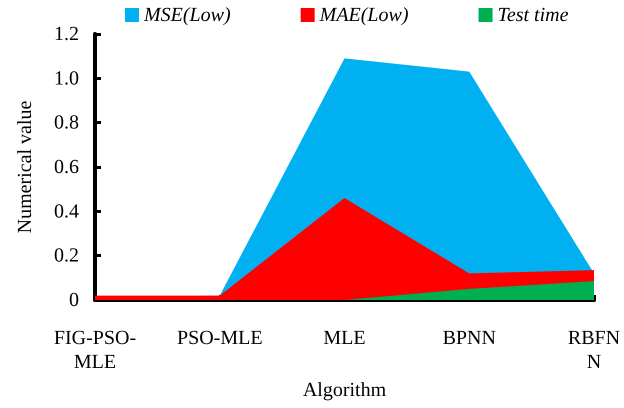 This screenshot has width=624, height=408. Describe the element at coordinates (66, 211) in the screenshot. I see `y-tick-label: 0.4` at that location.